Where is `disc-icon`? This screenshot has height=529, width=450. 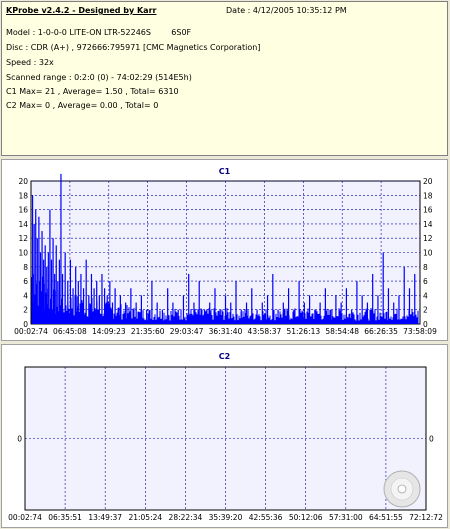 disc-icon is located at coordinates (402, 489).